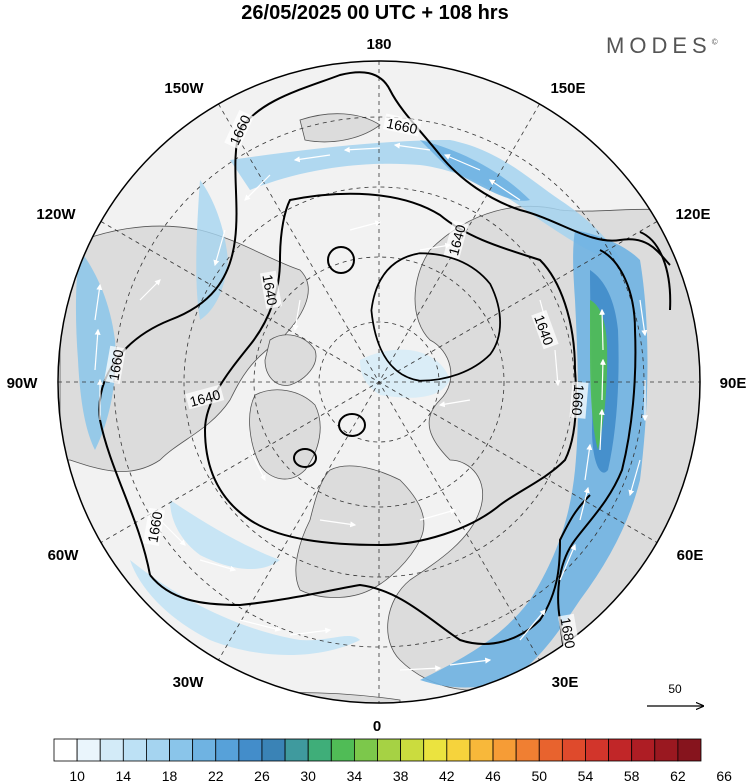 The image size is (750, 782). Describe the element at coordinates (632, 775) in the screenshot. I see `colorbar-tick-label: 58` at that location.